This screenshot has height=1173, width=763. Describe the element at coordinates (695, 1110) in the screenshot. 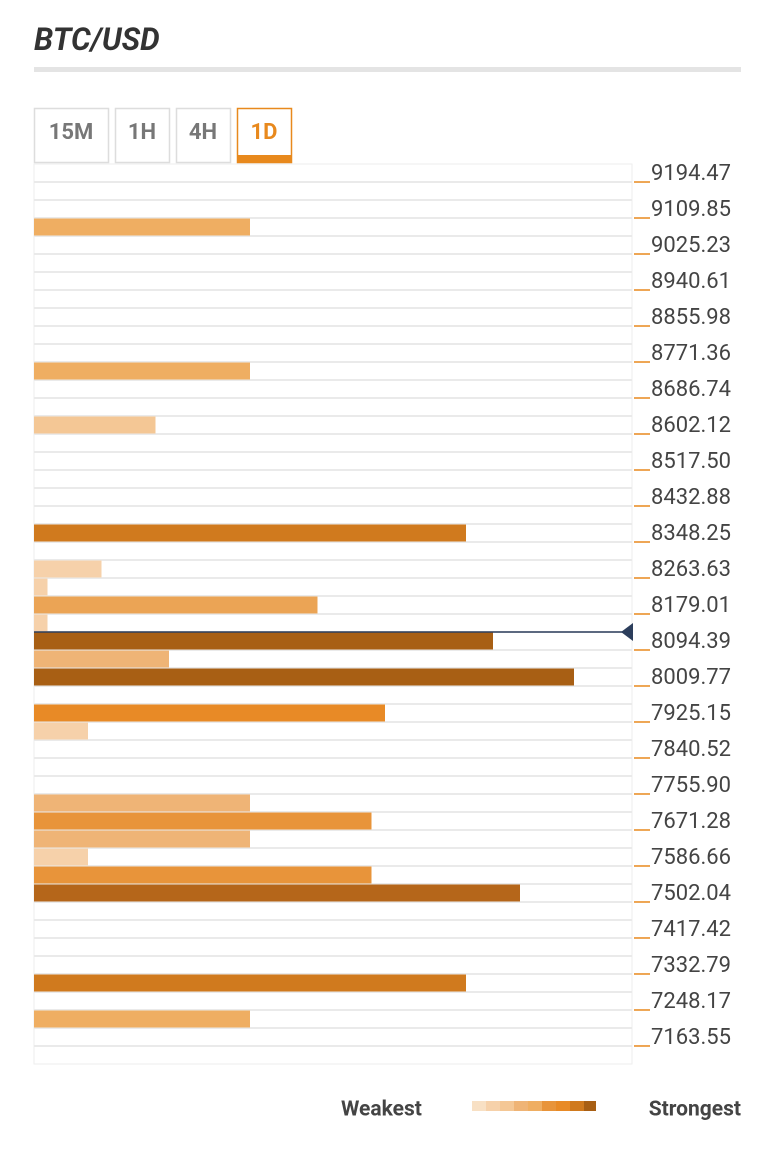

I see `legend-strongest: Strongest` at that location.